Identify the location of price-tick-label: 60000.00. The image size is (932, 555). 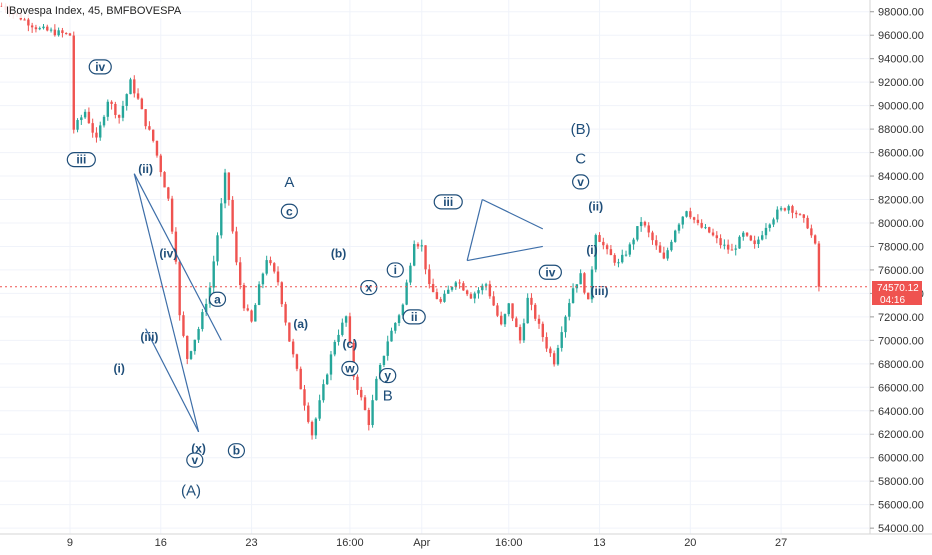
(901, 459).